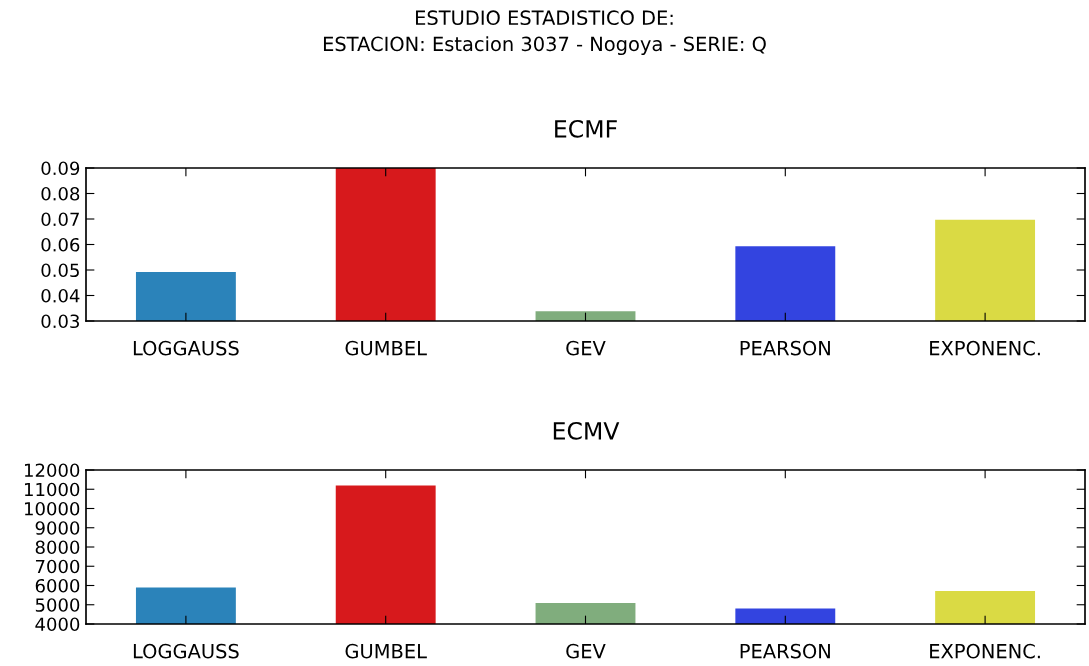 This screenshot has height=666, width=1089. What do you see at coordinates (52, 489) in the screenshot?
I see `y-tick-label: 11000` at bounding box center [52, 489].